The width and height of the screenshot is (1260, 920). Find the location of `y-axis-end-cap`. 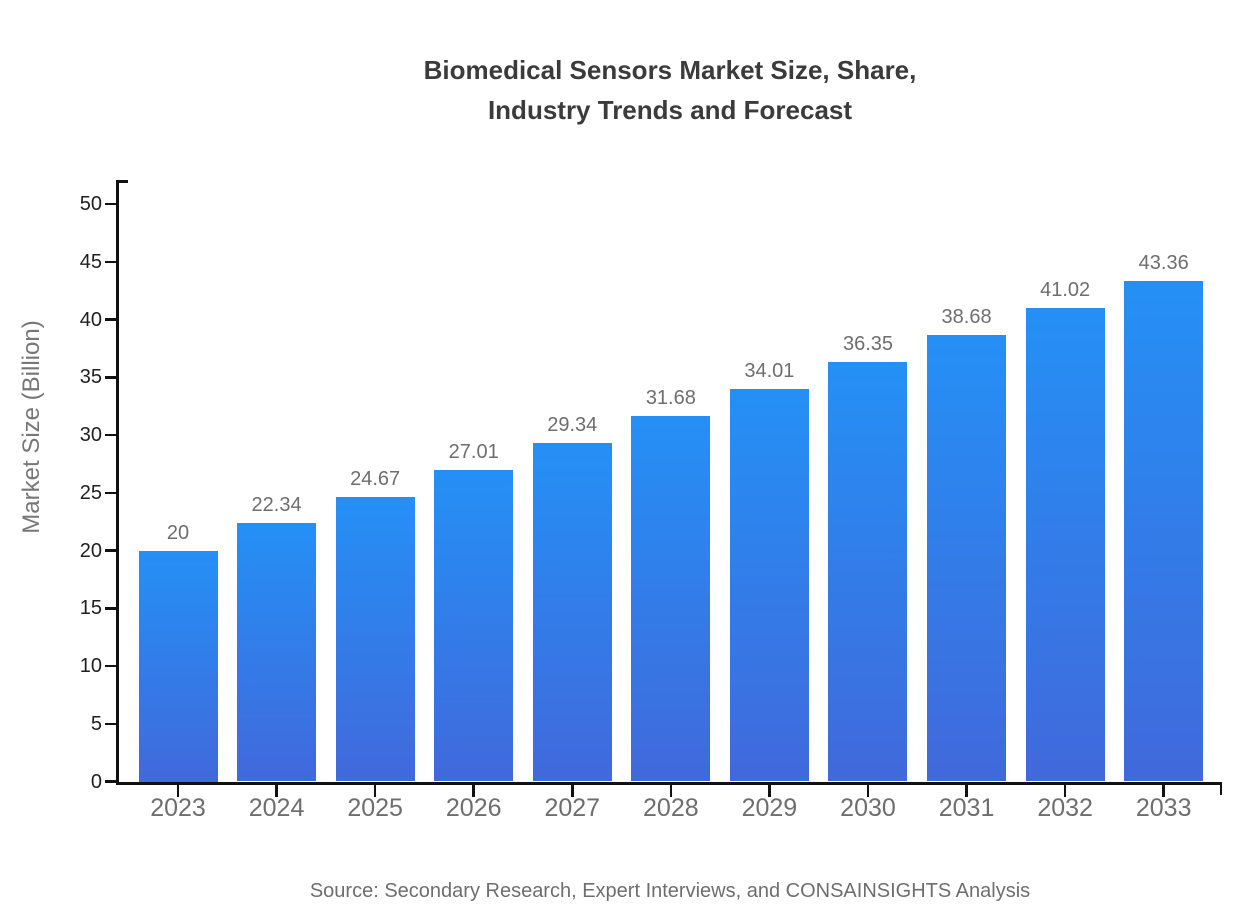

y-axis-end-cap is located at coordinates (122, 181).